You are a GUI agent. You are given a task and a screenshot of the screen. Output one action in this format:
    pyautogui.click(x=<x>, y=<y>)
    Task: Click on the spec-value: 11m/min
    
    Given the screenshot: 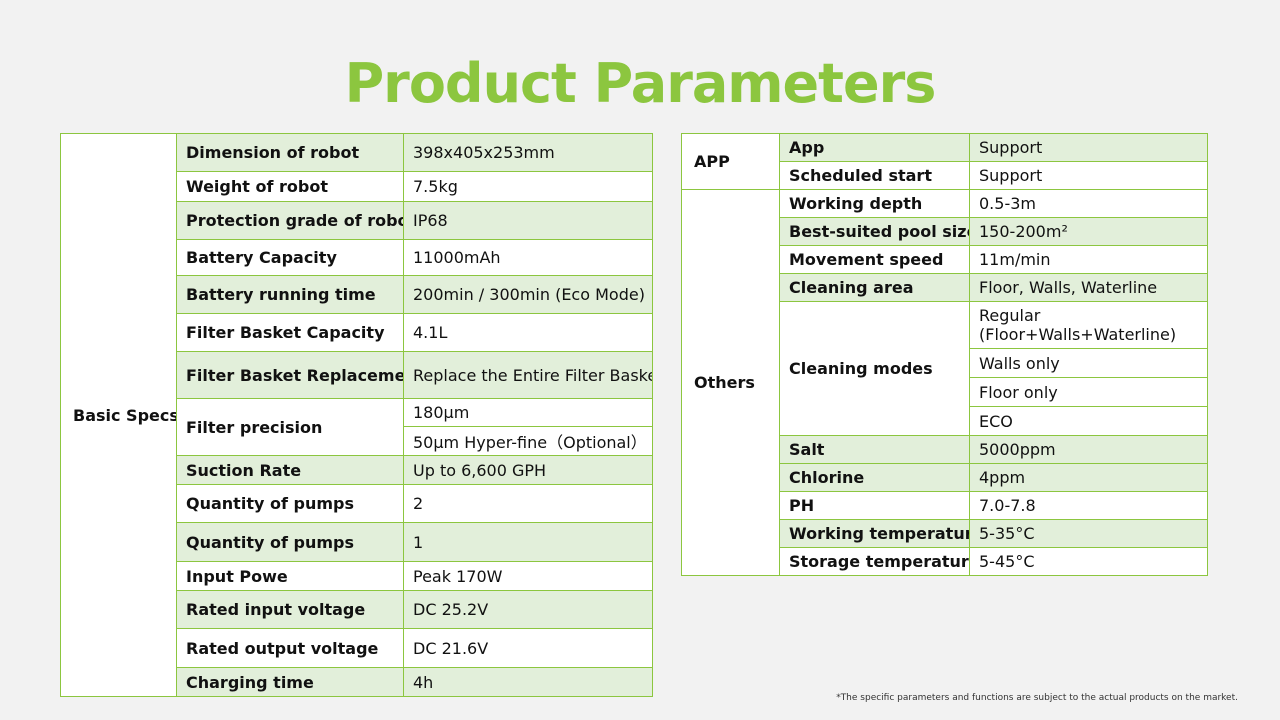 What is the action you would take?
    pyautogui.click(x=1088, y=259)
    